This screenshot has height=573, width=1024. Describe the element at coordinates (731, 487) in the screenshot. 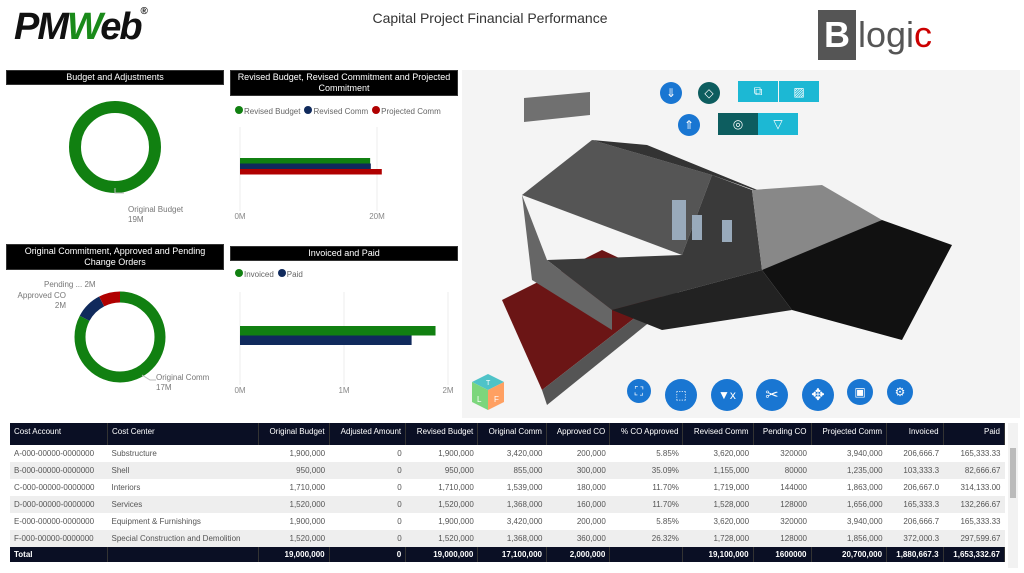

I see `table-cell: 1,719,000` at that location.